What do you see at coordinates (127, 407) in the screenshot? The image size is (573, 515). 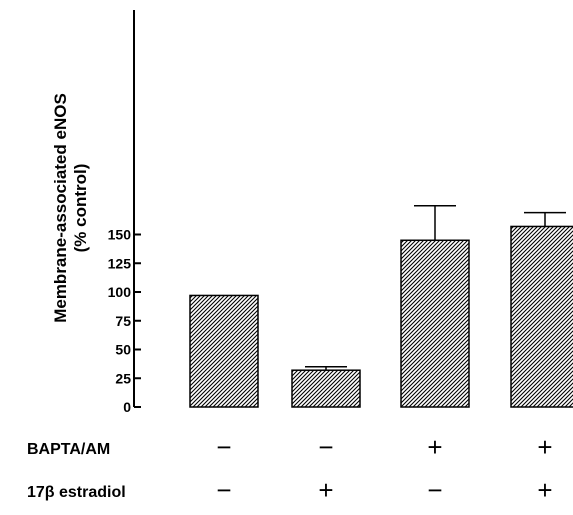 I see `y-tick-label: 0` at bounding box center [127, 407].